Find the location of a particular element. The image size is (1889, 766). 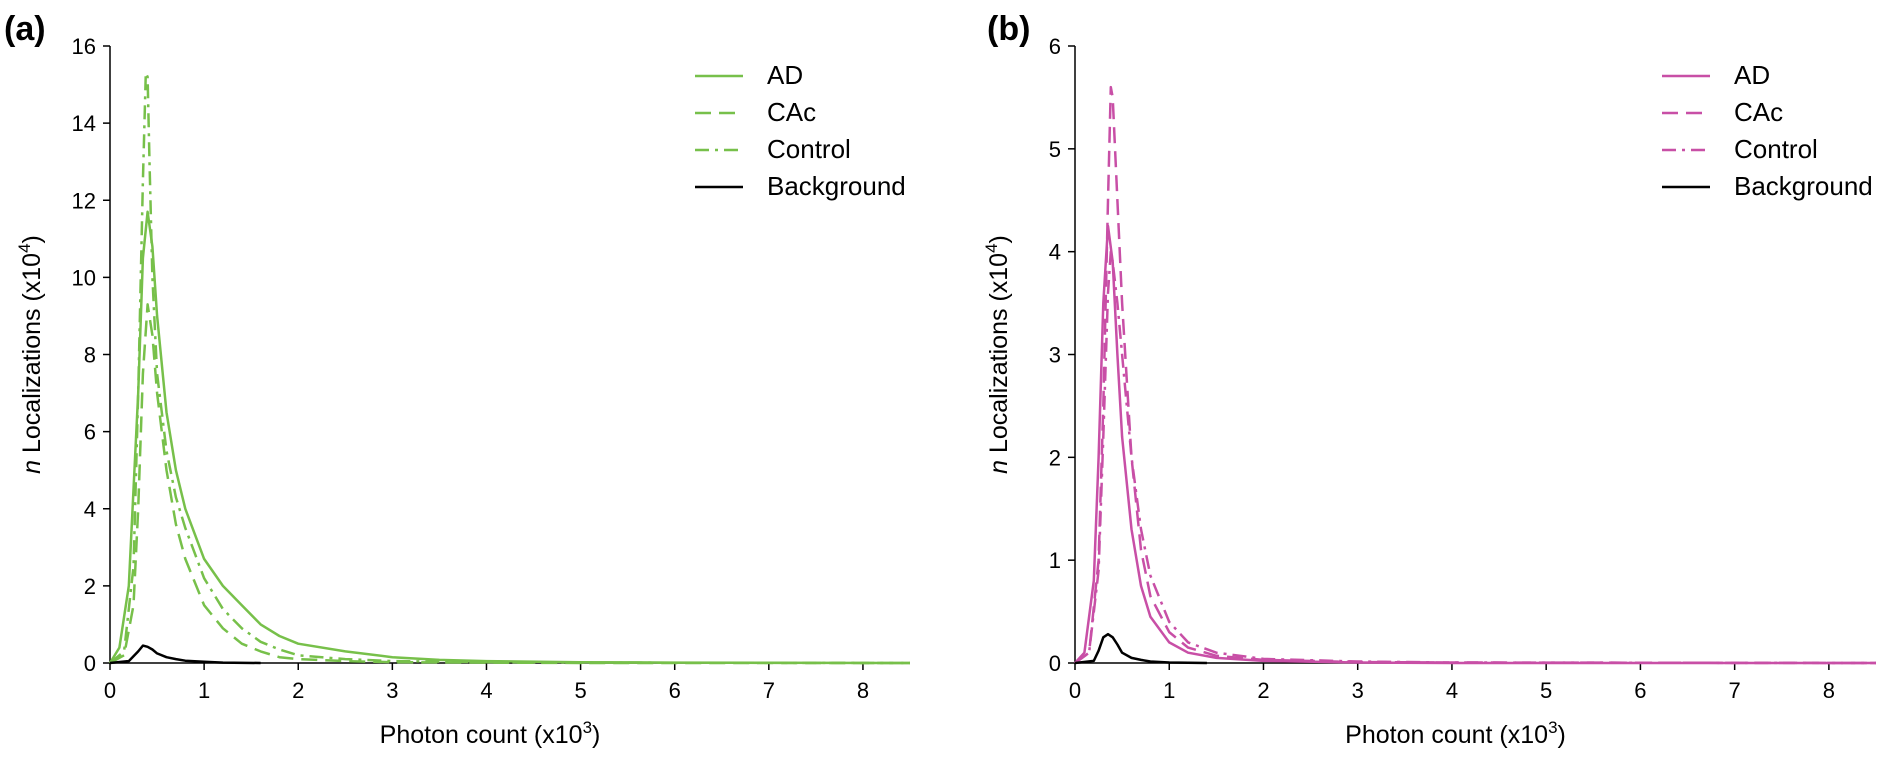

y-tick-label: 12 is located at coordinates (84, 200).